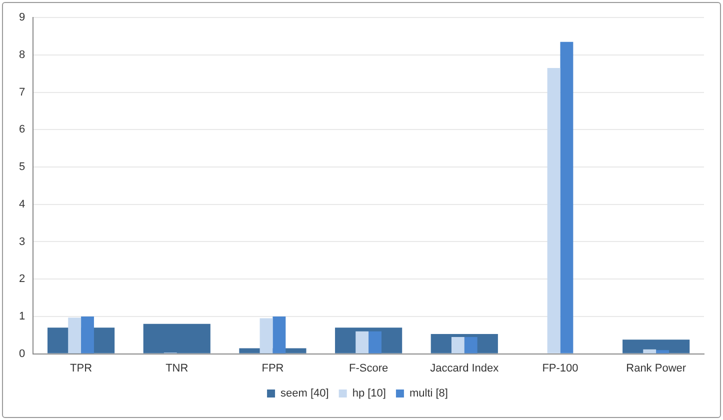 This screenshot has height=420, width=723. I want to click on x-tick-label: TNR, so click(177, 368).